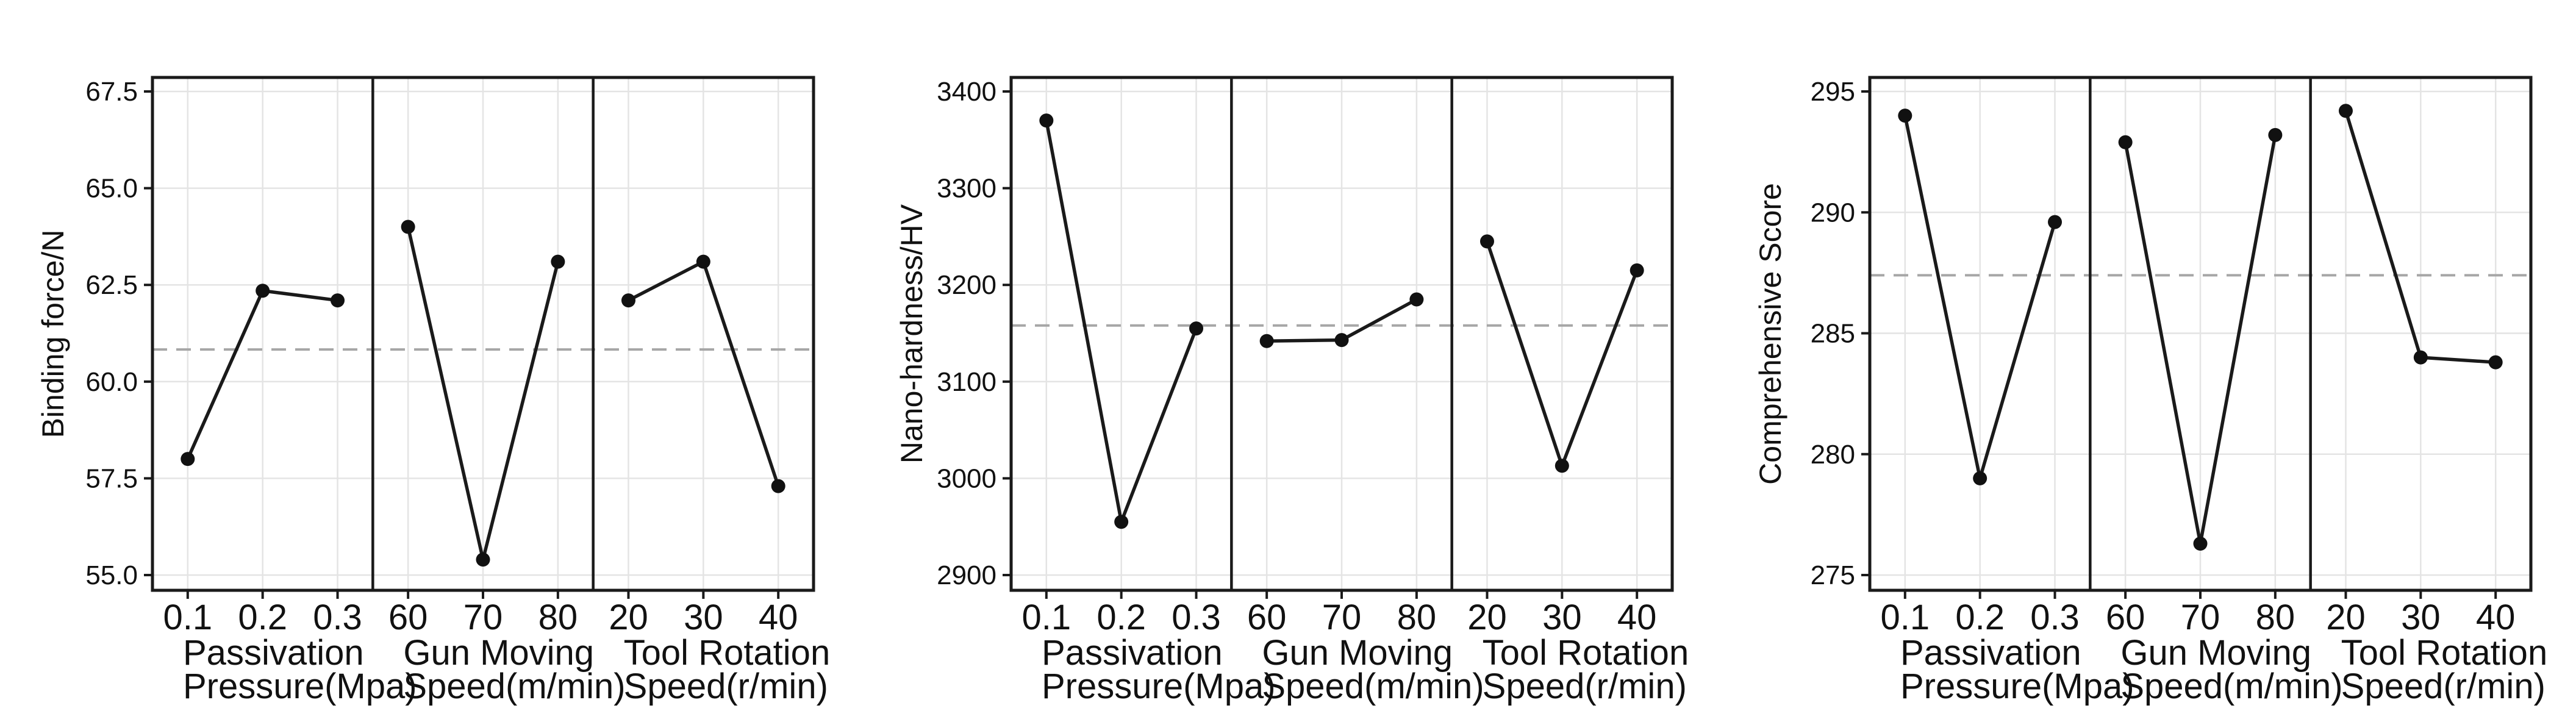 The width and height of the screenshot is (2576, 708). What do you see at coordinates (966, 285) in the screenshot?
I see `y-tick-label: 3200` at bounding box center [966, 285].